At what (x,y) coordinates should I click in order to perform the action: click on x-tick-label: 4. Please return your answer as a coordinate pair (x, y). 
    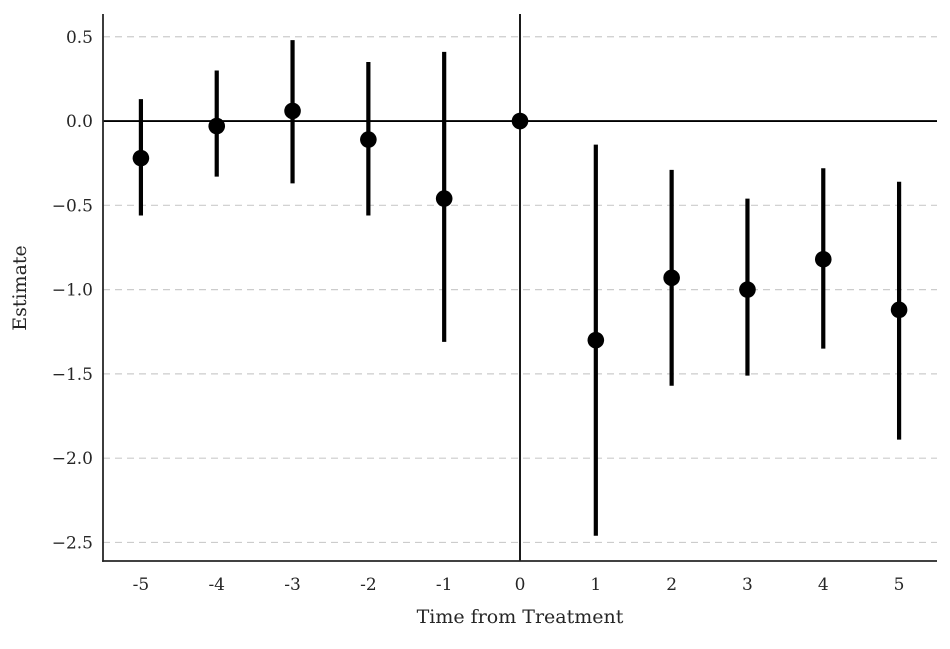
    Looking at the image, I should click on (823, 585).